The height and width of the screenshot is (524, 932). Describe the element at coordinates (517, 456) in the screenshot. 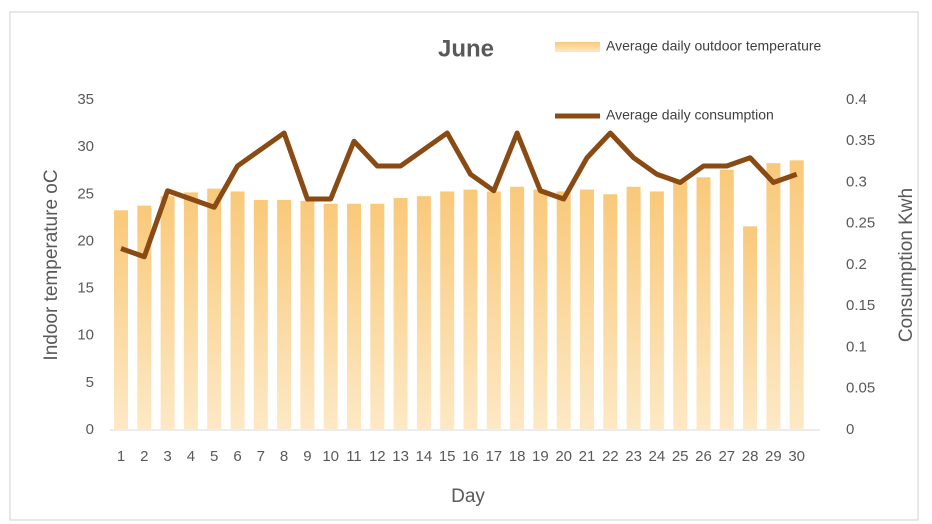

I see `x-tick-label: 18` at that location.